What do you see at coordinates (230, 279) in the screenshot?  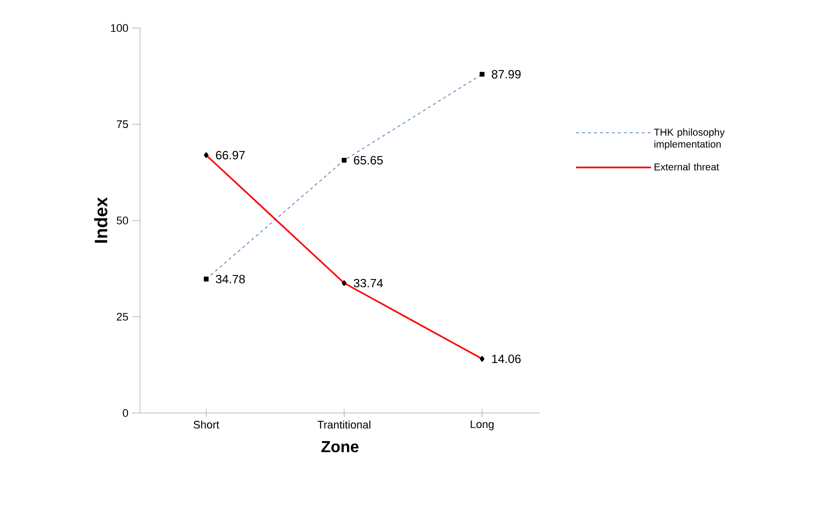 I see `data-label: 34.78` at bounding box center [230, 279].